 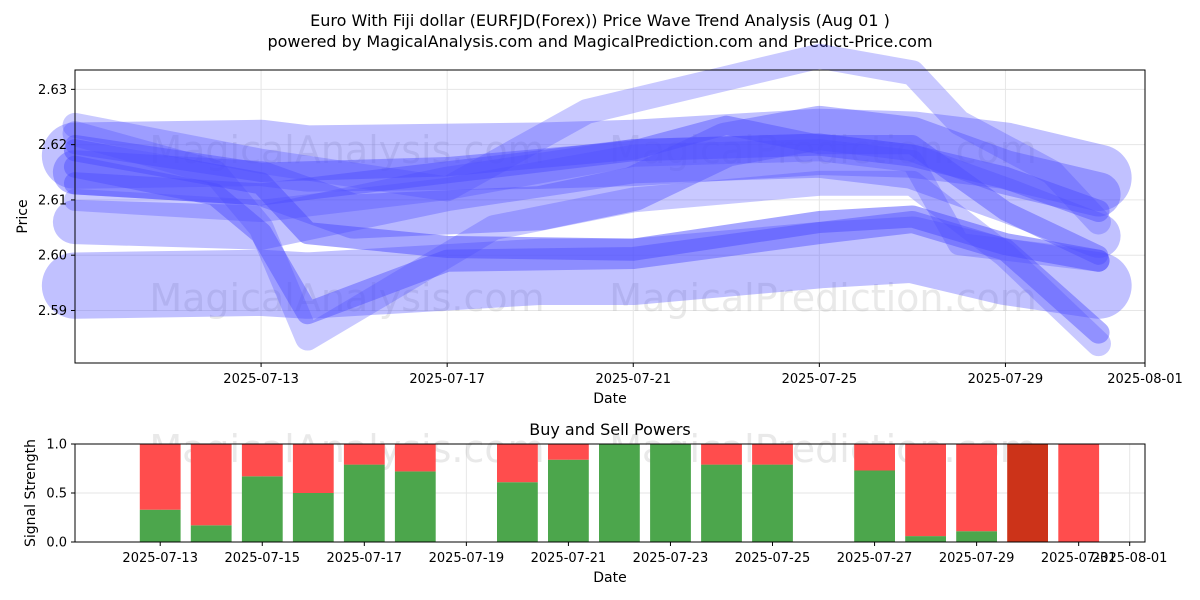 What do you see at coordinates (52, 311) in the screenshot?
I see `price-y-tick-label: 2.59` at bounding box center [52, 311].